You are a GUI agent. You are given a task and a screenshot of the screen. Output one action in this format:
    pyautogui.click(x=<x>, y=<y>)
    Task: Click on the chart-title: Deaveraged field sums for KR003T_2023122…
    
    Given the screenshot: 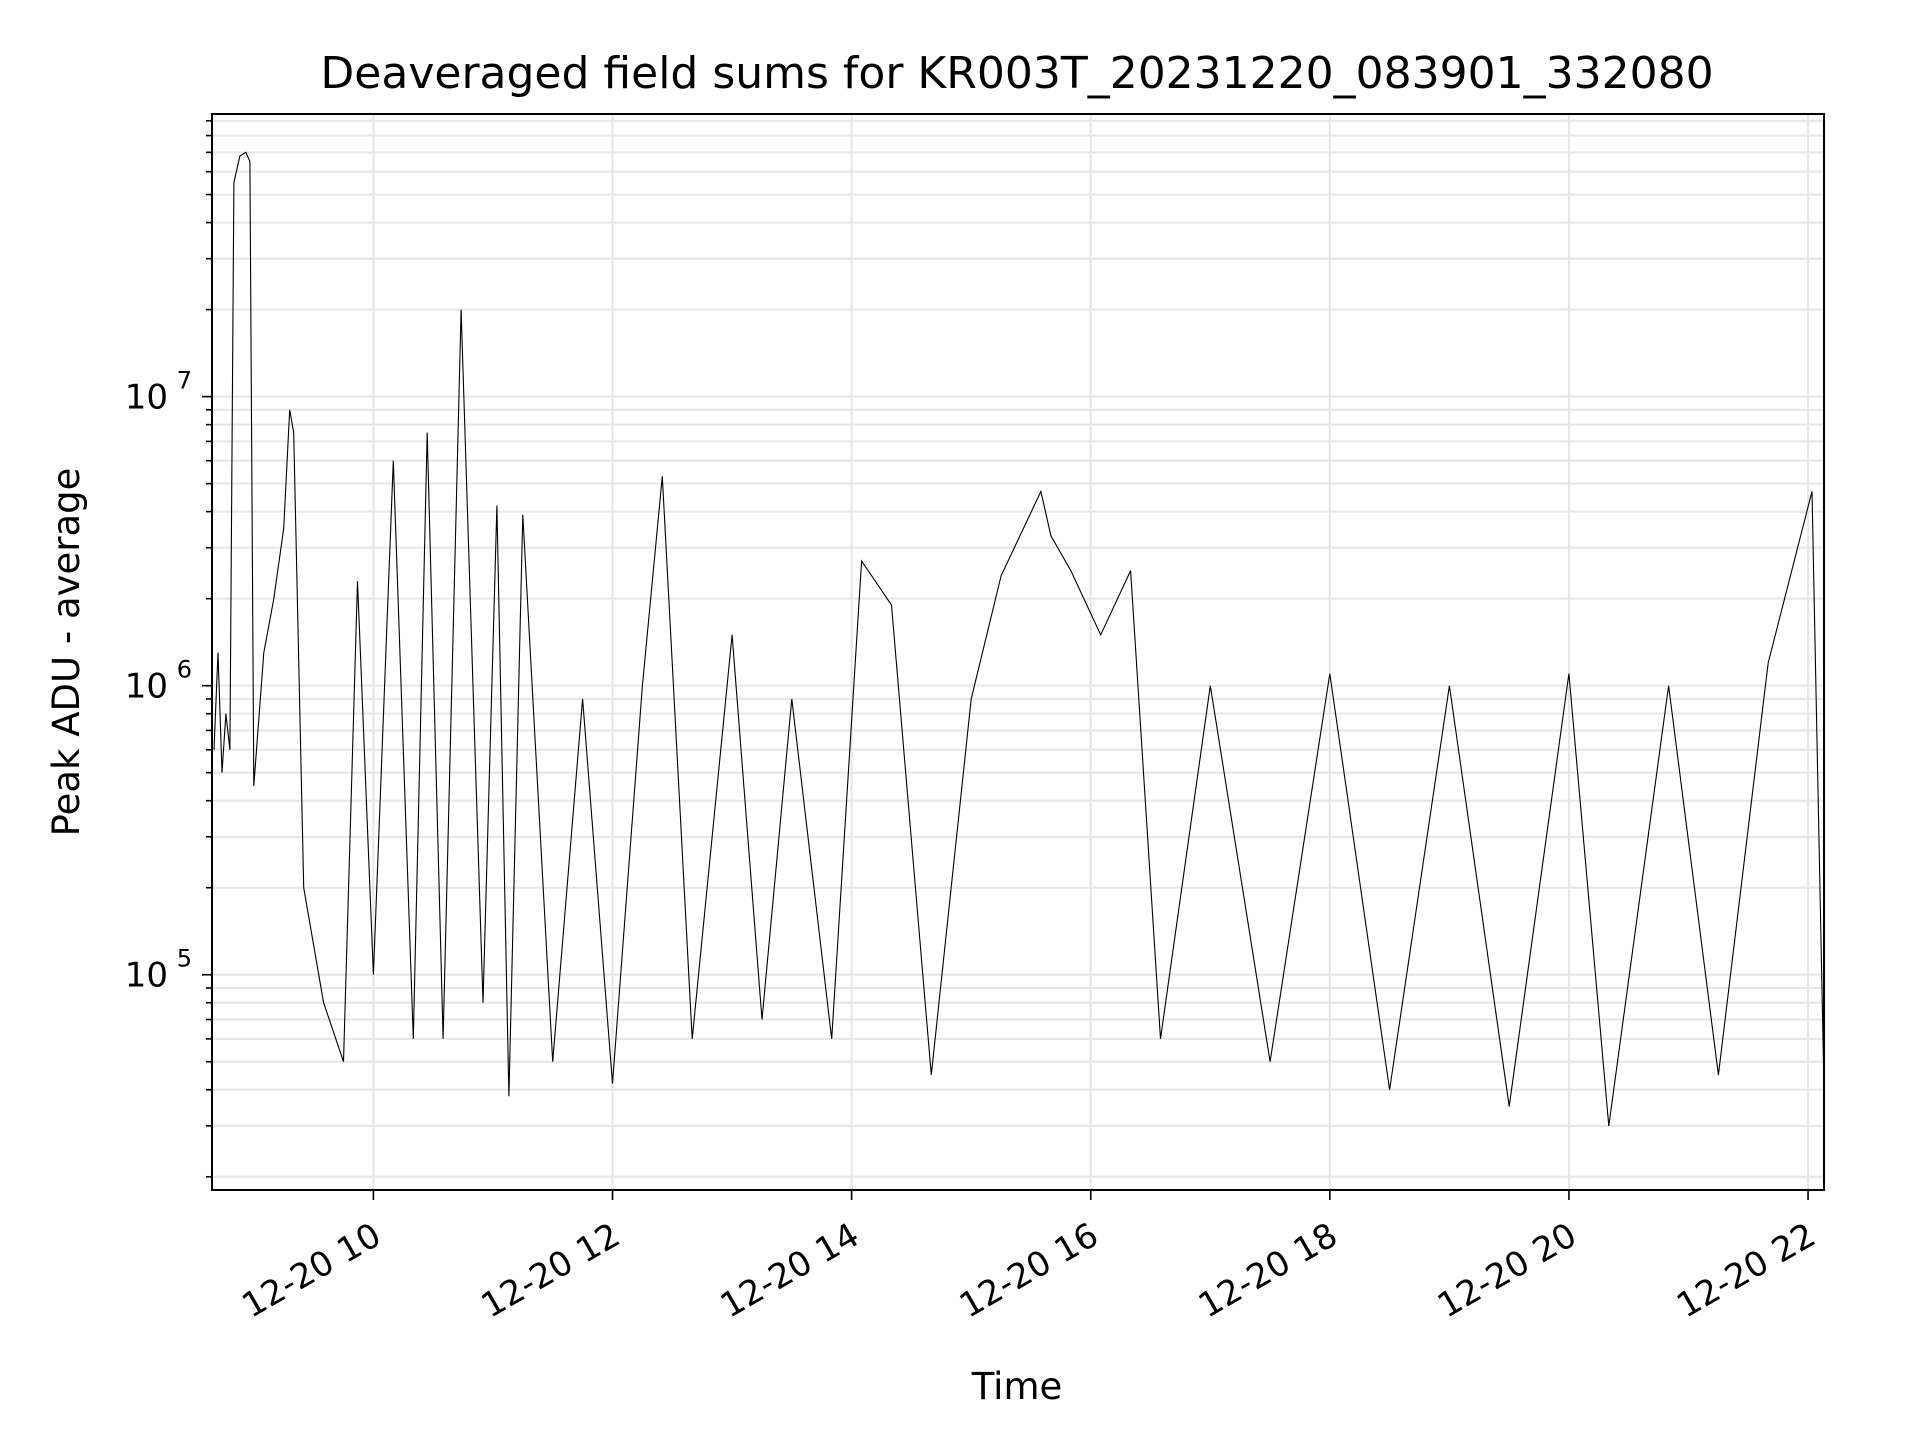 What is the action you would take?
    pyautogui.click(x=1016, y=73)
    